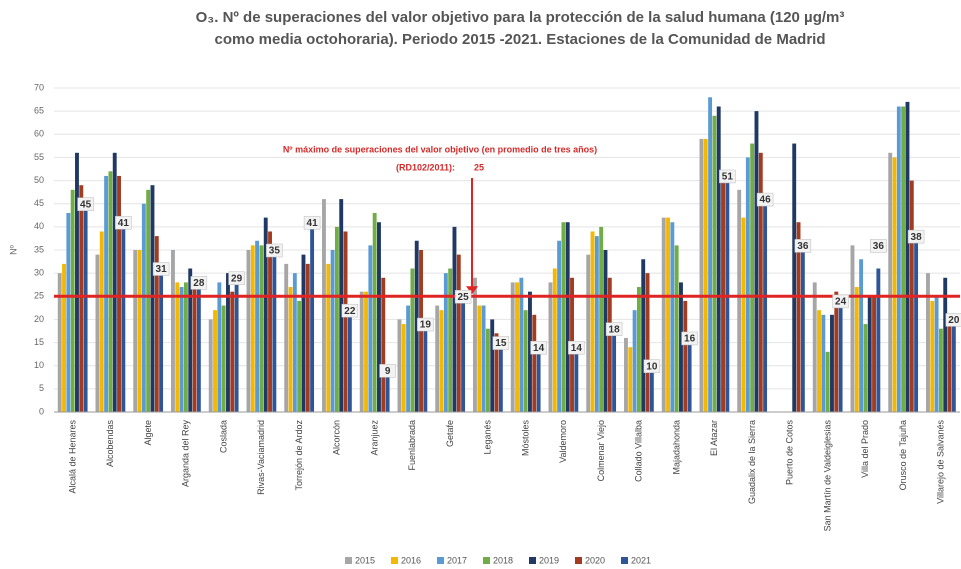 The height and width of the screenshot is (569, 961). What do you see at coordinates (39, 273) in the screenshot?
I see `y-tick-label: 30` at bounding box center [39, 273].